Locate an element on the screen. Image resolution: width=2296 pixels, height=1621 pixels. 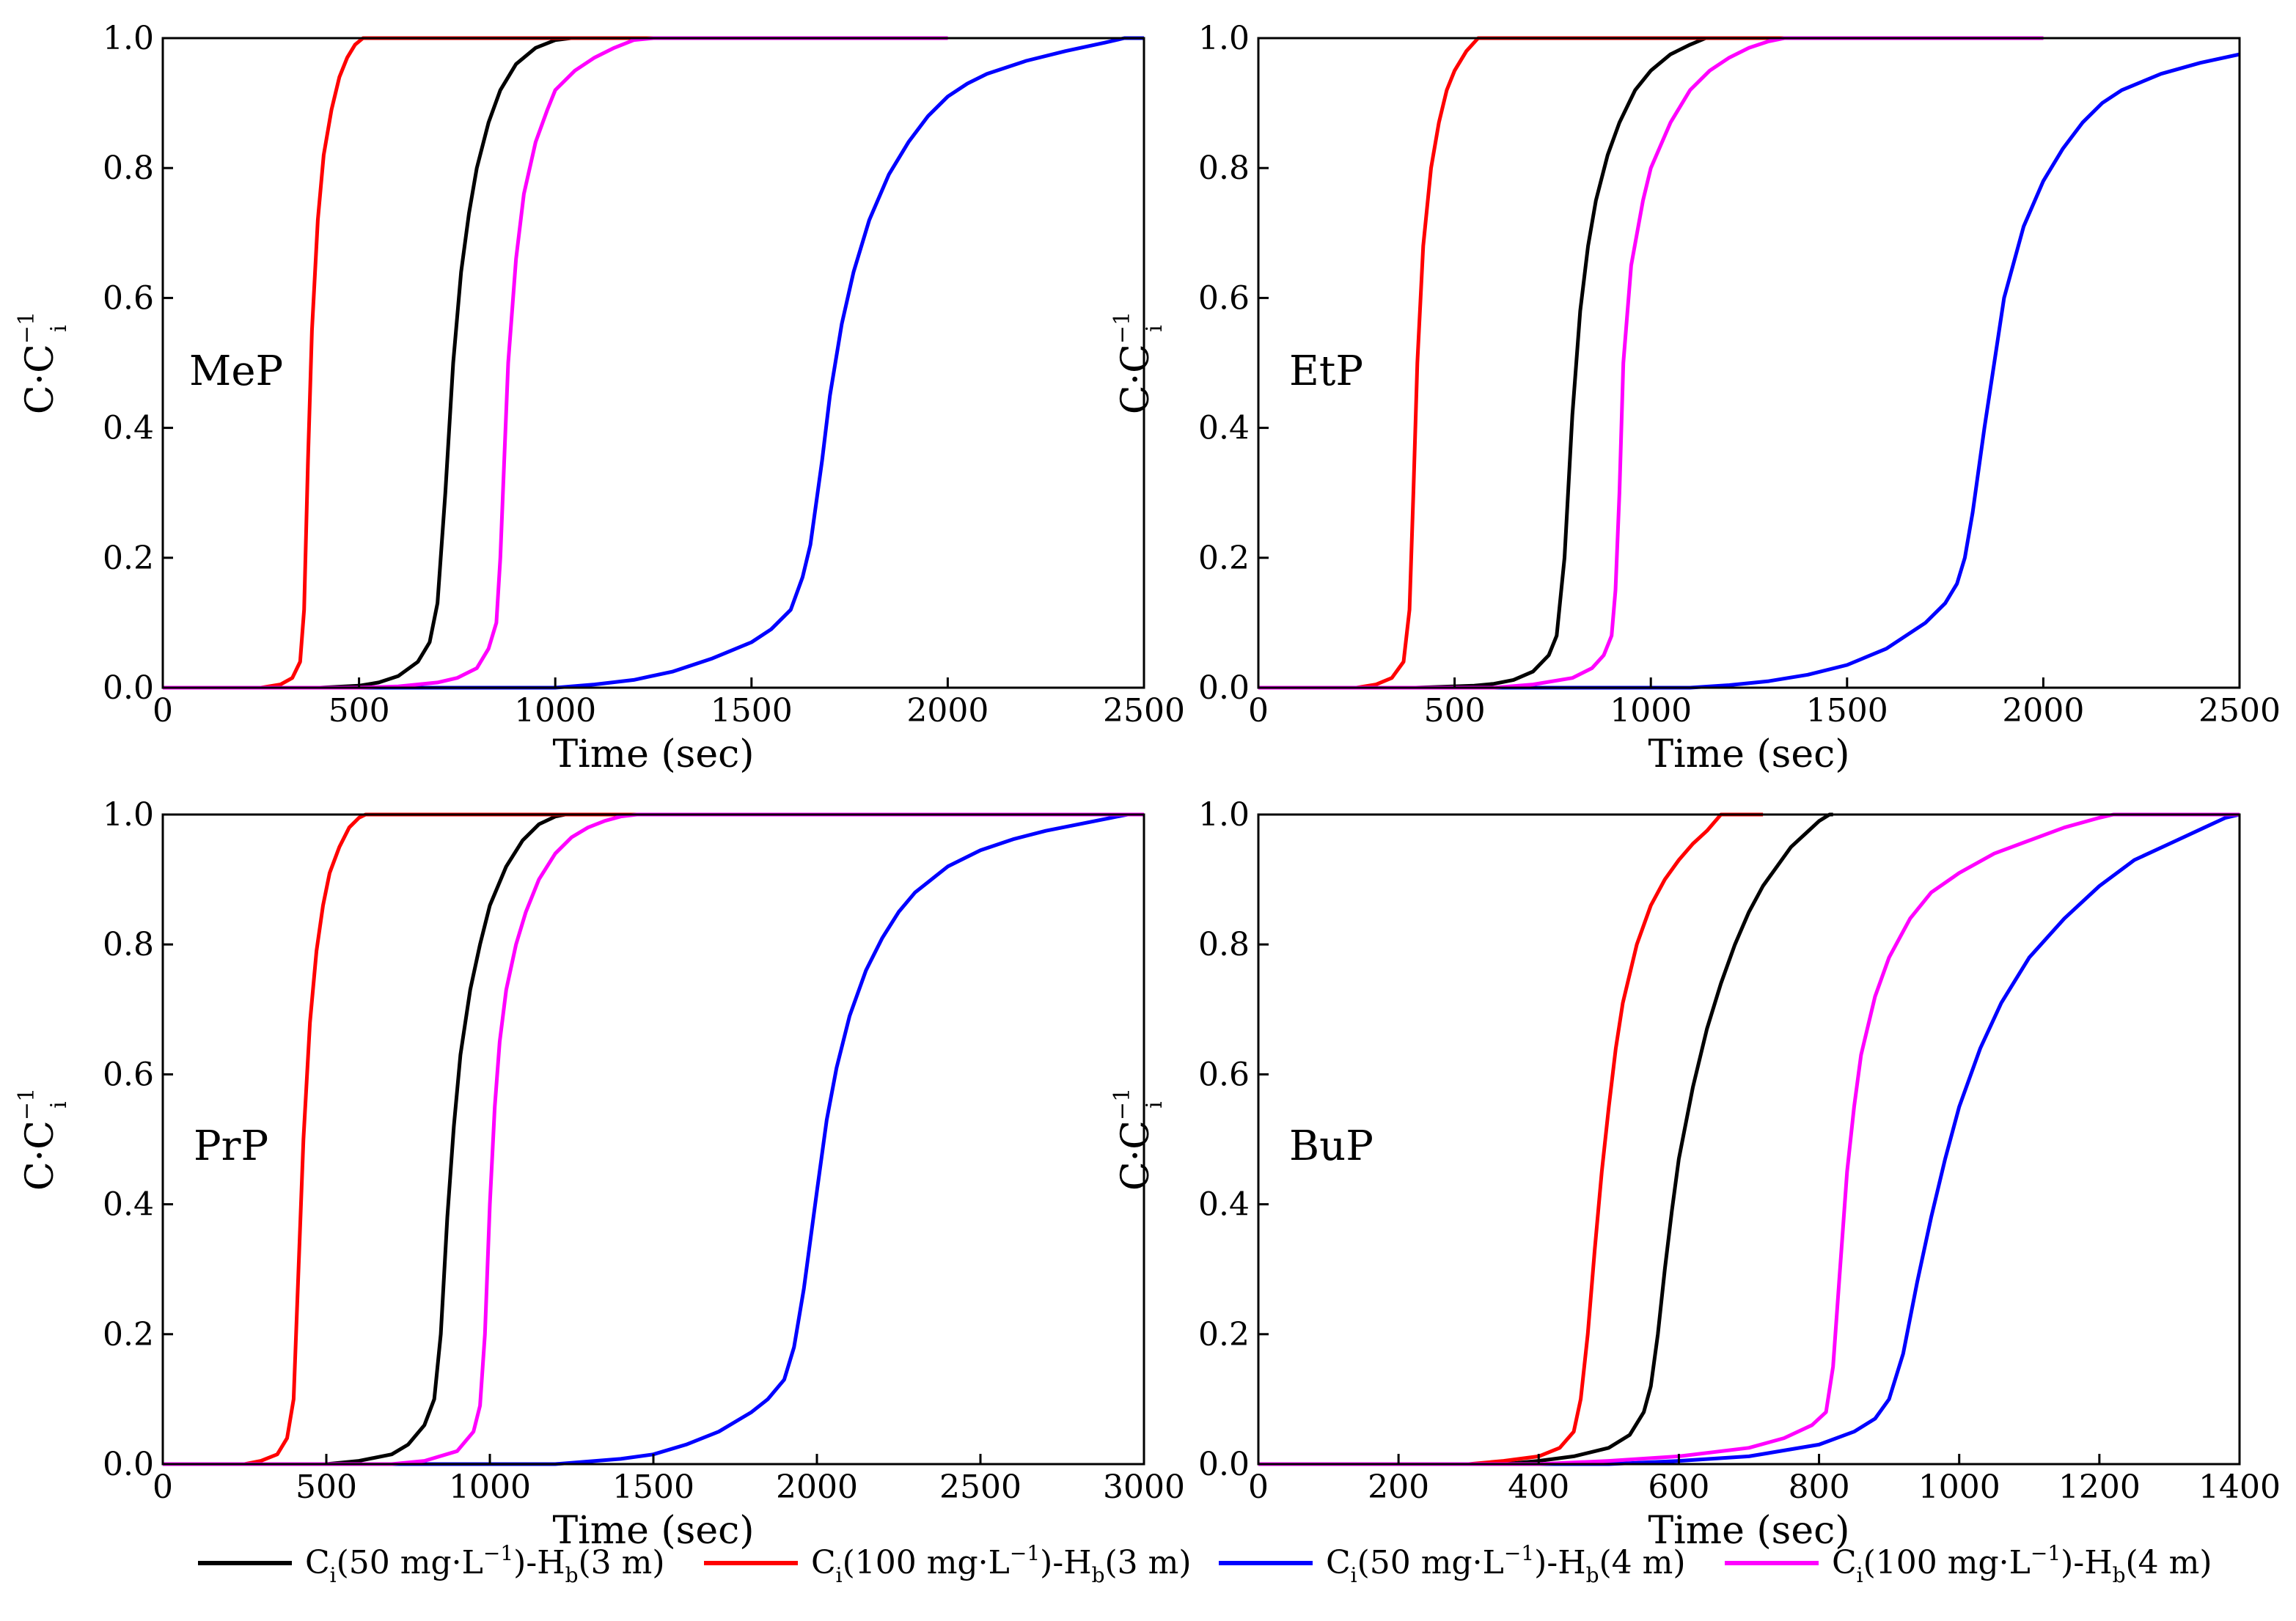
legend-label: Ci(50 mg·L−1)-Hb(4 m) is located at coordinates (1506, 1564).